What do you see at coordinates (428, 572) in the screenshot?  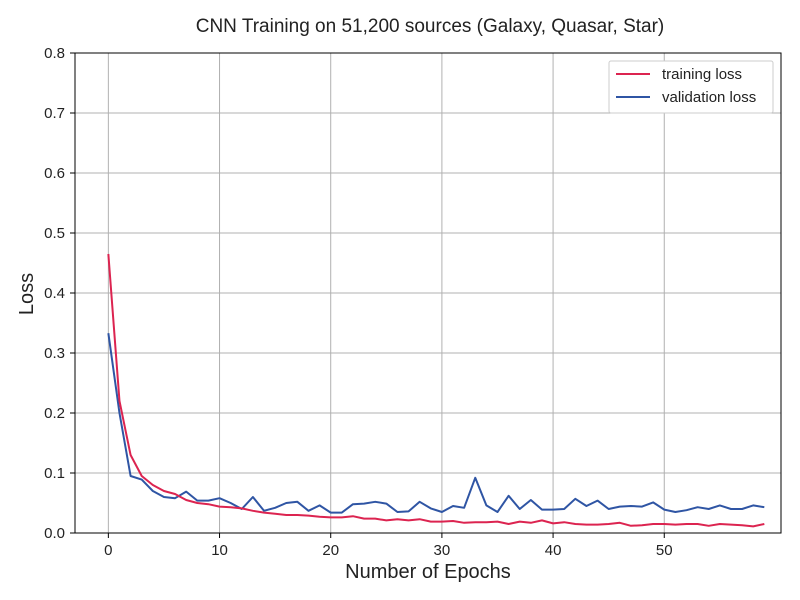 I see `x-axis-label: Number of Epochs` at bounding box center [428, 572].